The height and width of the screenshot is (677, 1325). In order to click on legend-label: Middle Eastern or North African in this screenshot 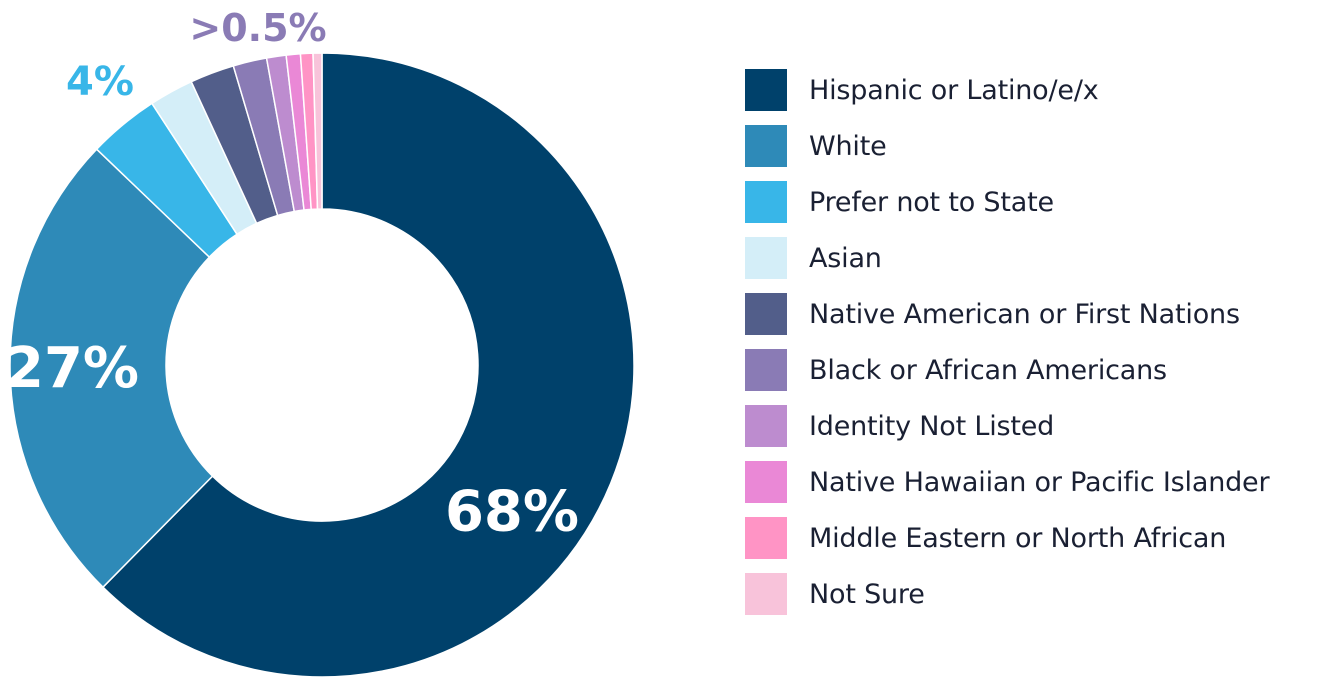, I will do `click(1018, 538)`.